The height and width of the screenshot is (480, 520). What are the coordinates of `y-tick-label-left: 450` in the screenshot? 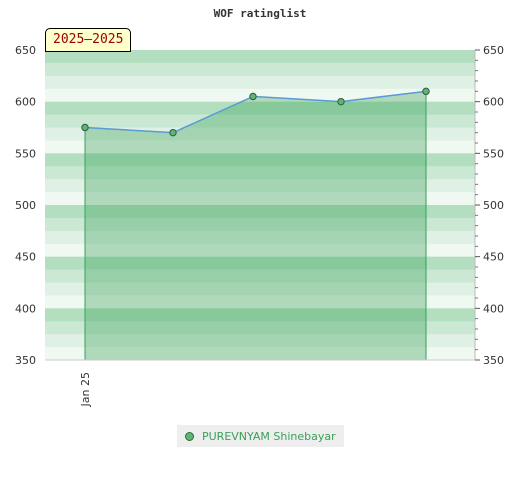 It's located at (25, 257).